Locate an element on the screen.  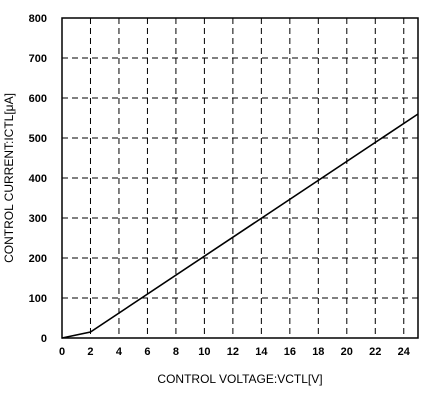
x-tick-label: 22 is located at coordinates (375, 352).